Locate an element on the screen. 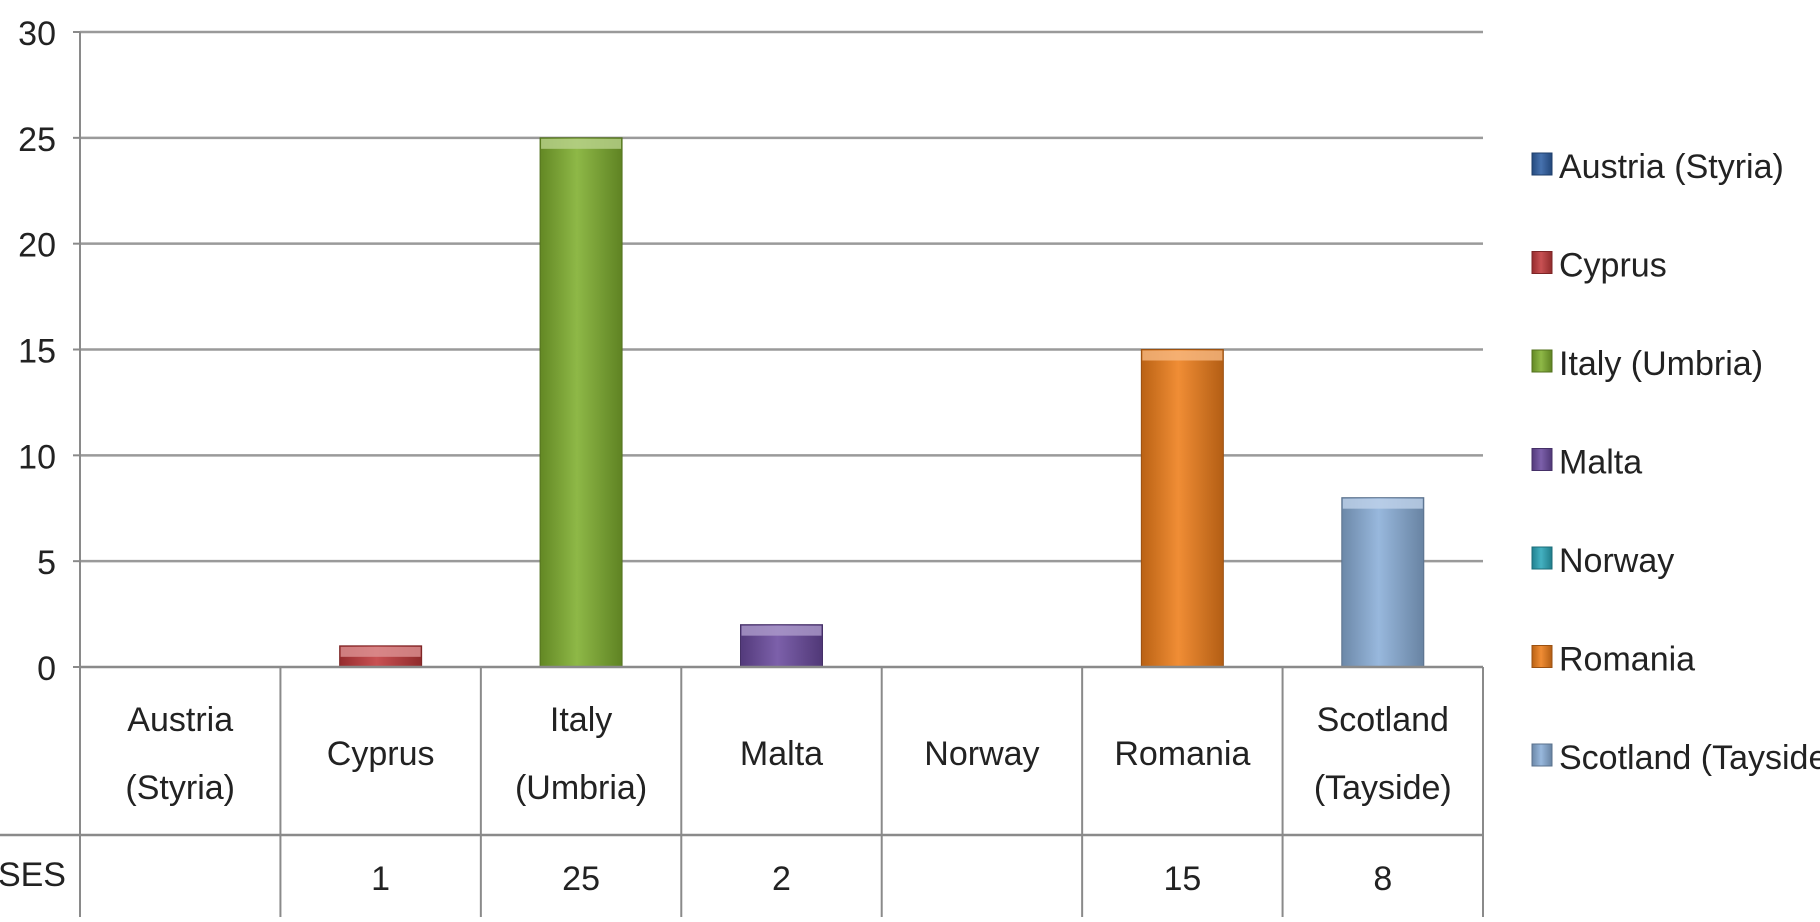  legend-label: Italy (Umbria) is located at coordinates (1661, 364).